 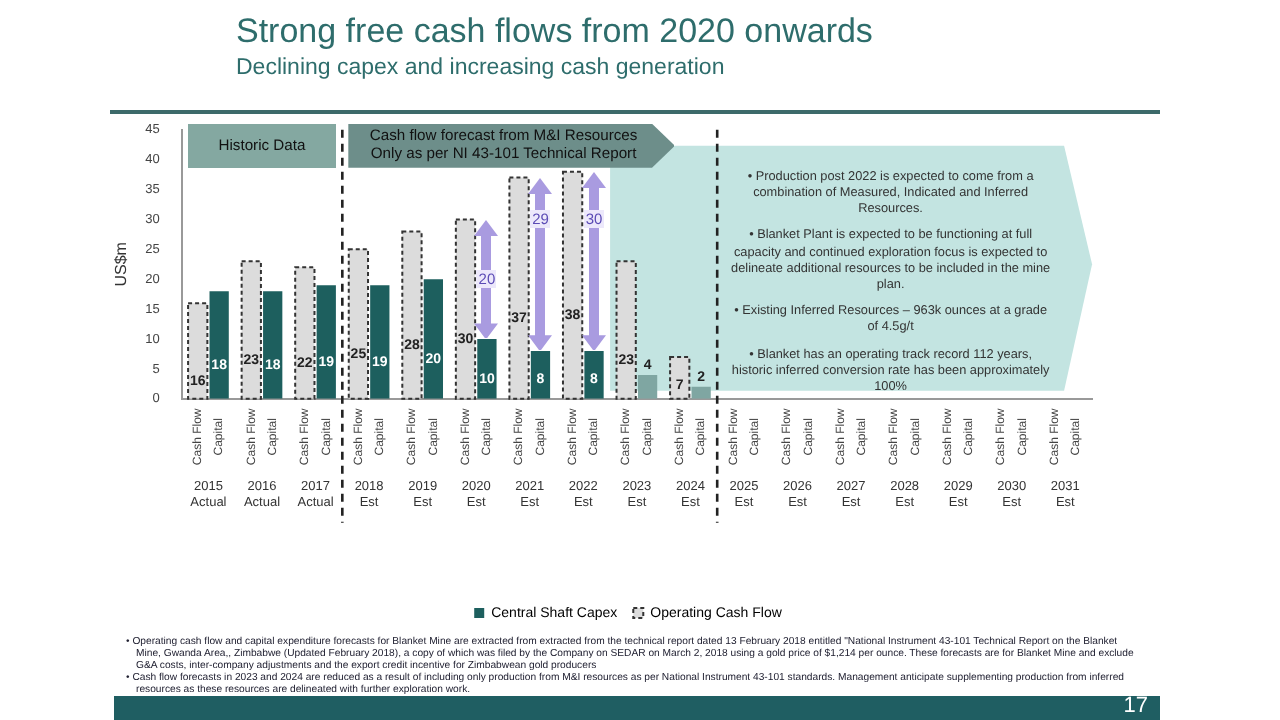 I want to click on text: 17, so click(x=1135, y=706).